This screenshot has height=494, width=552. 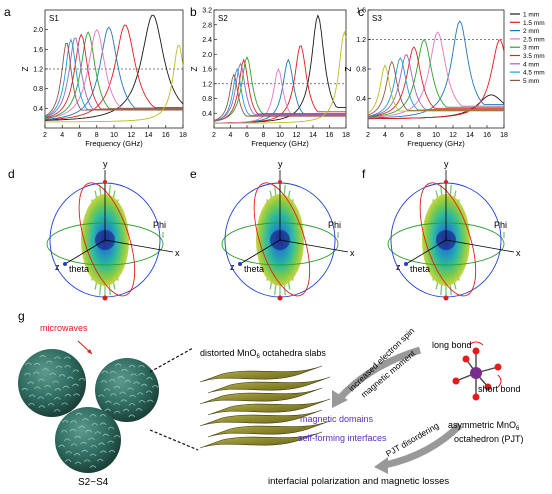 What do you see at coordinates (499, 389) in the screenshot?
I see `short-bond-label: short bond` at bounding box center [499, 389].